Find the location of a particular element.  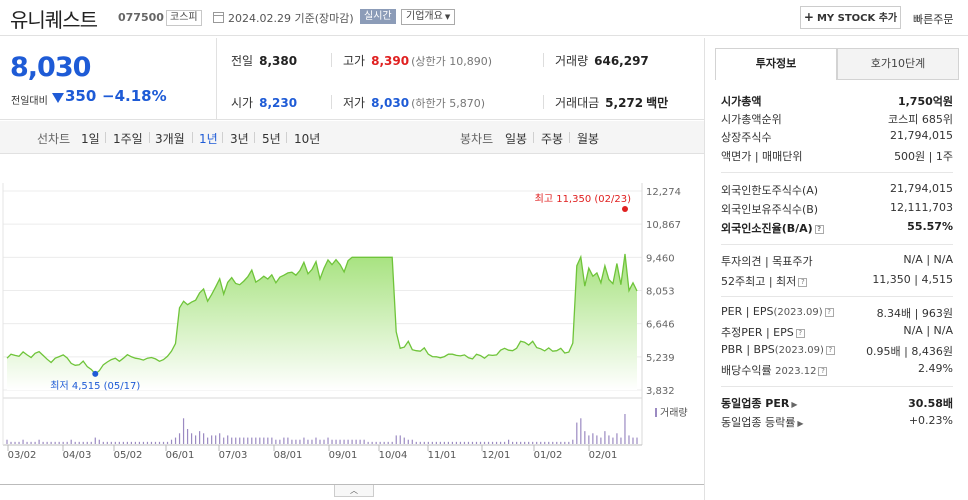

stat-label: 저가 is located at coordinates (354, 103).